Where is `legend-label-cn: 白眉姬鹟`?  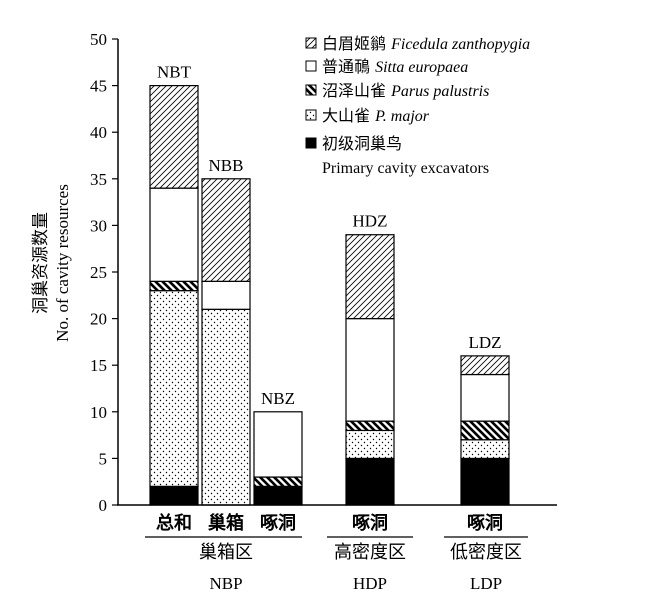 legend-label-cn: 白眉姬鹟 is located at coordinates (356, 43).